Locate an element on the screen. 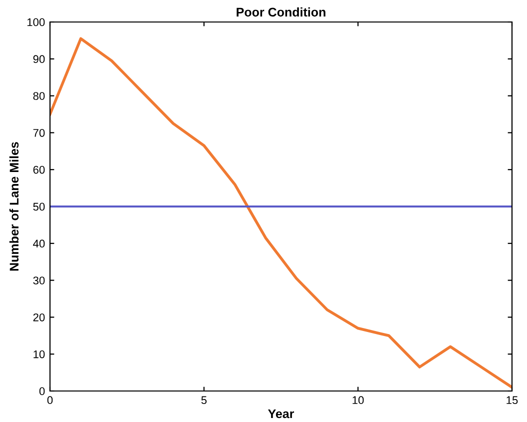  chart-title: Poor Condition is located at coordinates (281, 12).